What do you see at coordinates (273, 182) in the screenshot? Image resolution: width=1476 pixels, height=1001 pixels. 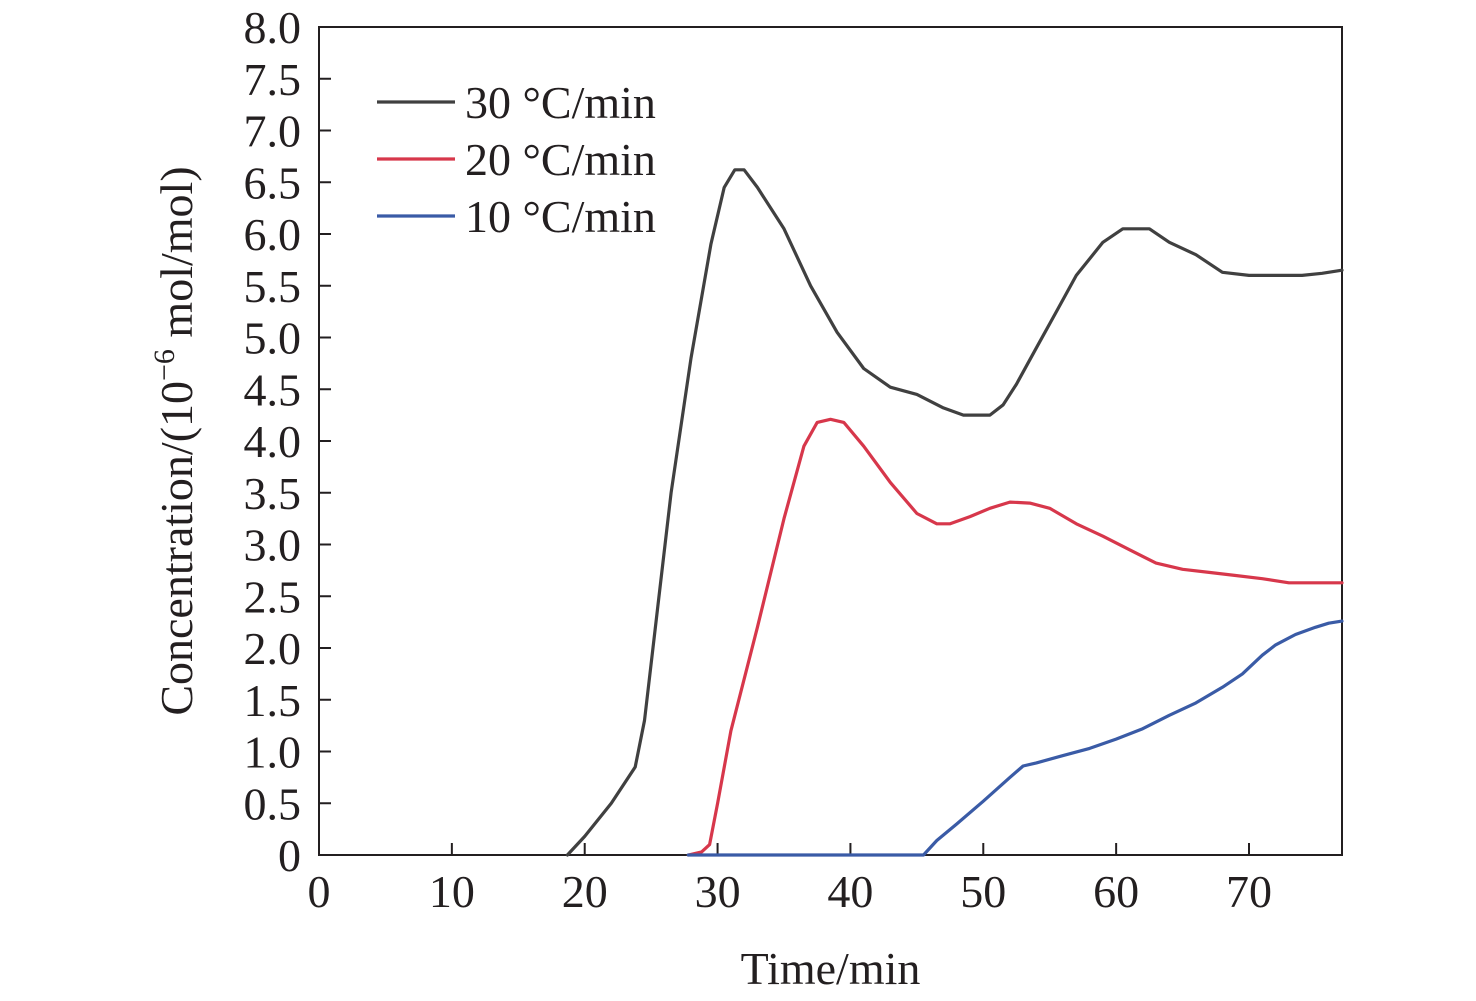 I see `y-tick-label: 6.5` at bounding box center [273, 182].